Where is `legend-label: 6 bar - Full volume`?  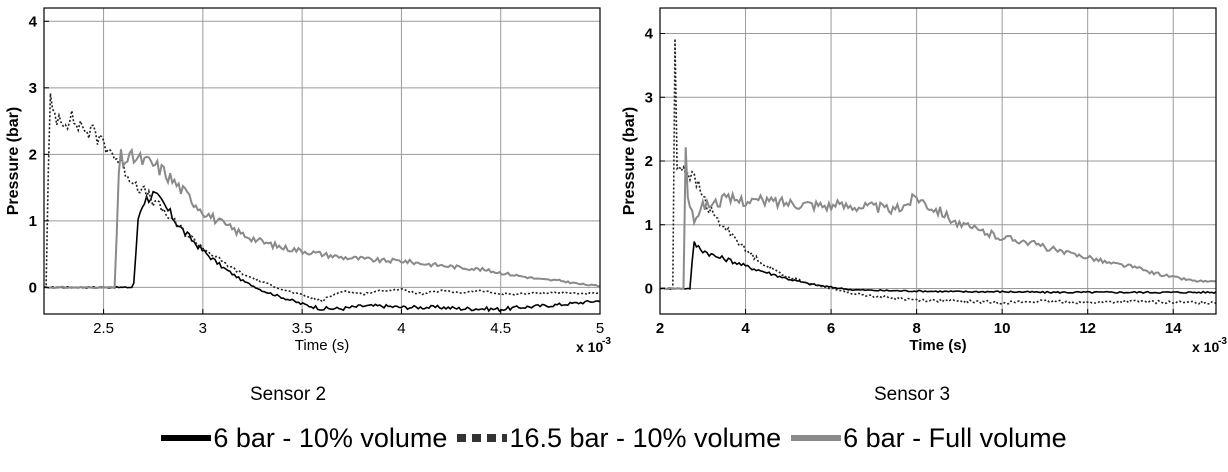 legend-label: 6 bar - Full volume is located at coordinates (955, 437).